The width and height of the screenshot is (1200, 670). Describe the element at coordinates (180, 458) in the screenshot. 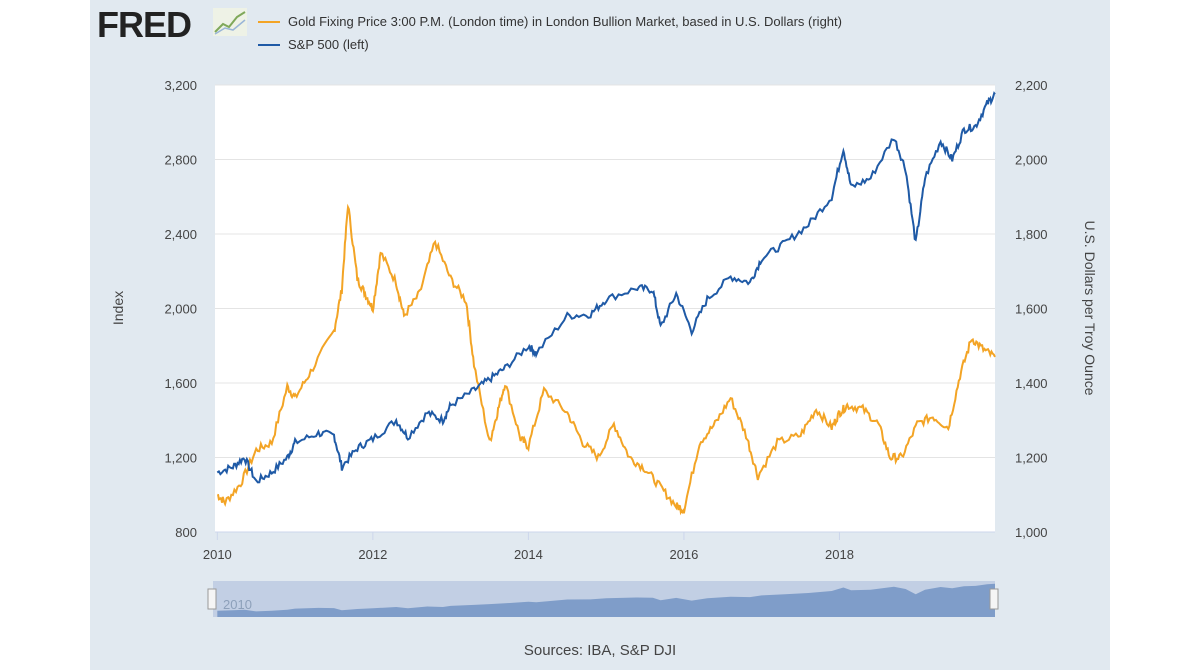

I see `left-tick-label: 1,200` at that location.